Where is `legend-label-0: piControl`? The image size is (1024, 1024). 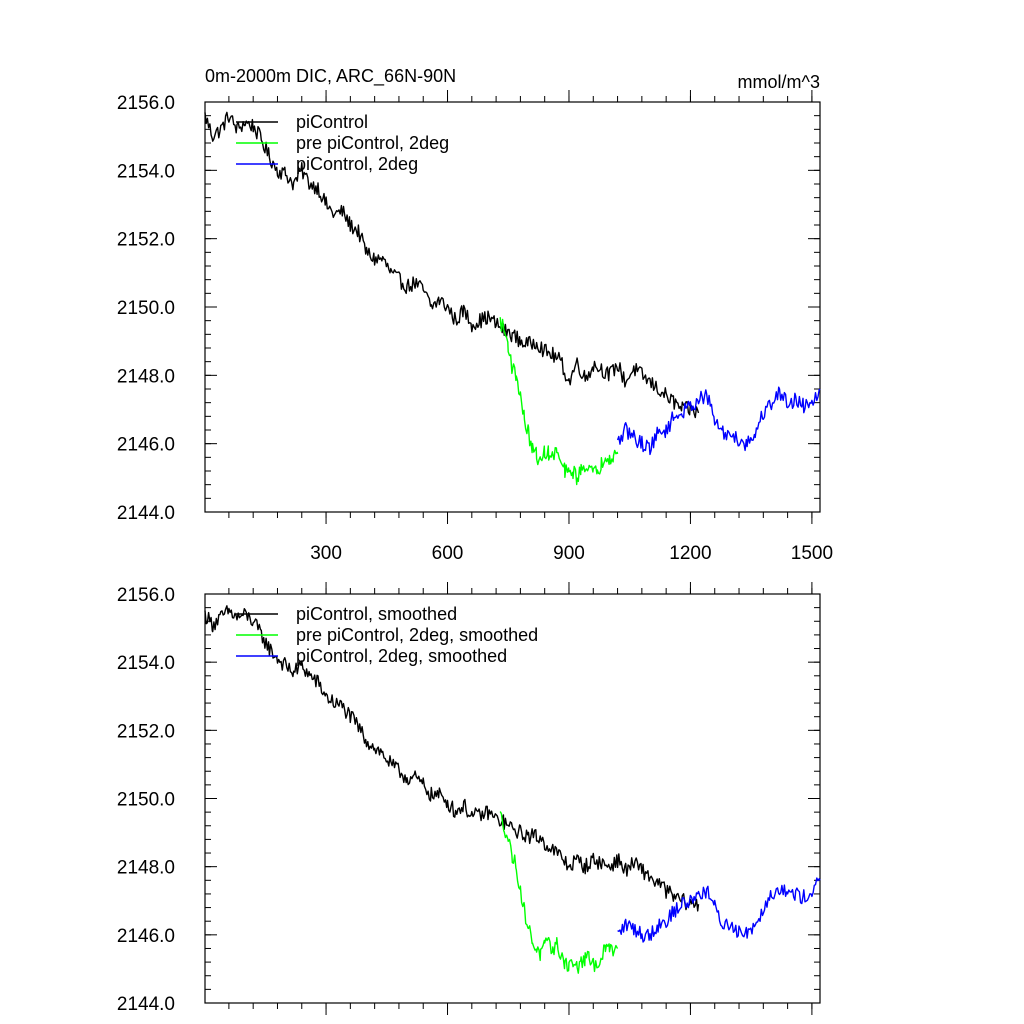
legend-label-0: piControl is located at coordinates (332, 122).